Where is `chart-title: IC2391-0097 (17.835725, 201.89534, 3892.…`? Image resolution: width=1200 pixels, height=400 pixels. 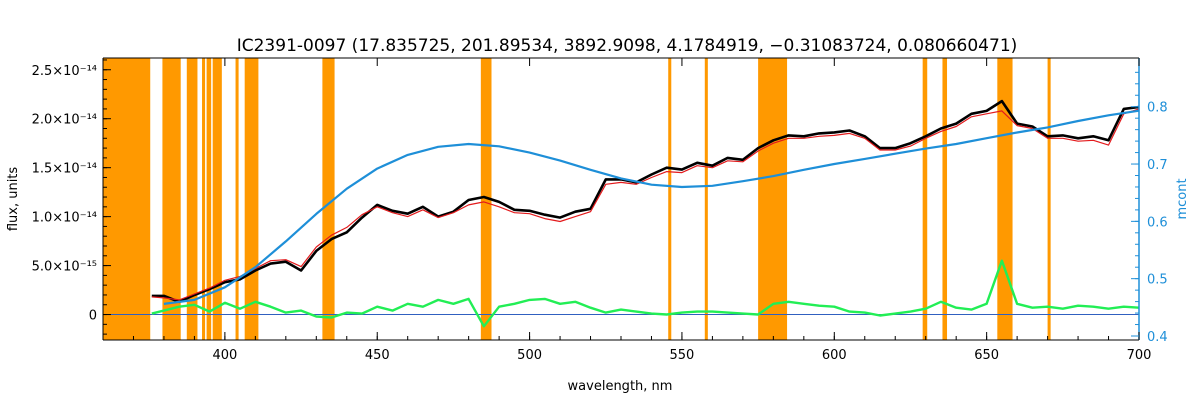
chart-title: IC2391-0097 (17.835725, 201.89534, 3892.… is located at coordinates (627, 46).